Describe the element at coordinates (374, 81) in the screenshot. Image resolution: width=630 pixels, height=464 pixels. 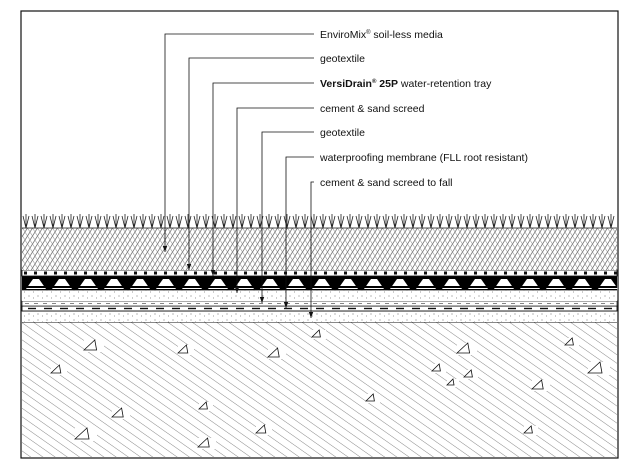
I see `label-versidrain-reg: ®` at that location.